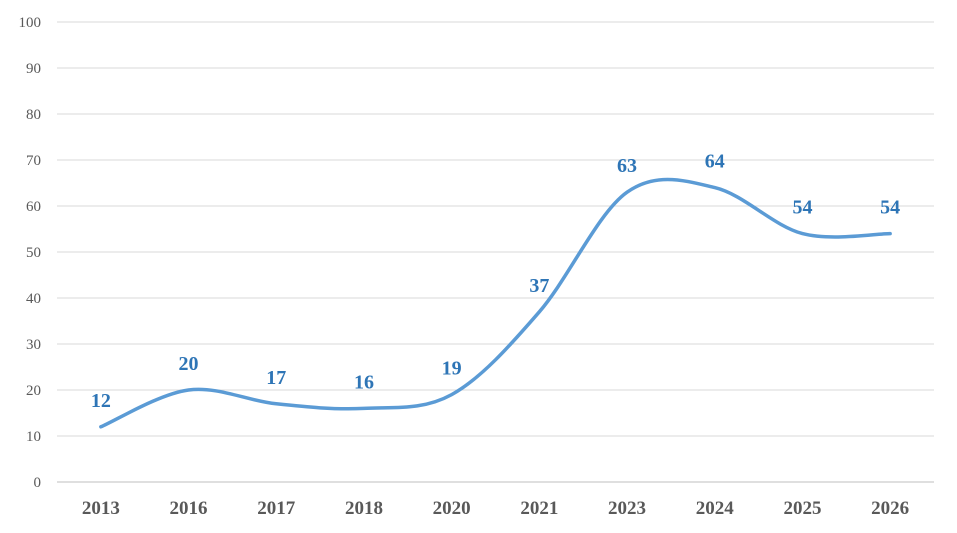 The width and height of the screenshot is (957, 533). What do you see at coordinates (802, 508) in the screenshot?
I see `x-tick-label: 2025` at bounding box center [802, 508].